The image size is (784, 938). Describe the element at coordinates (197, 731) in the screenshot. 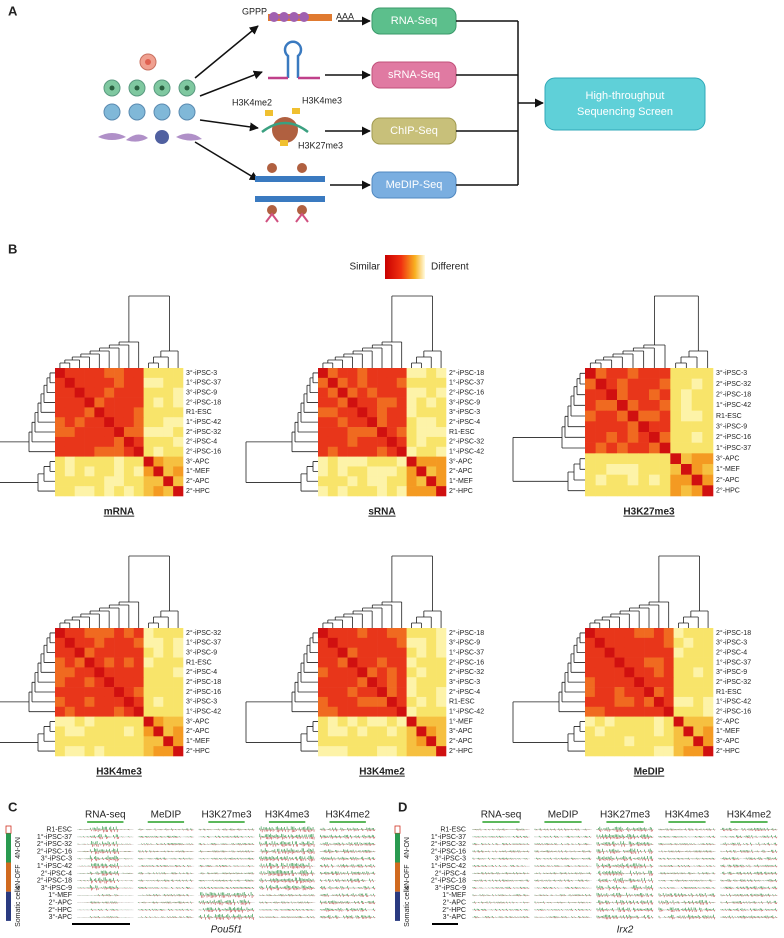

I see `row-label: 2°-APC` at that location.